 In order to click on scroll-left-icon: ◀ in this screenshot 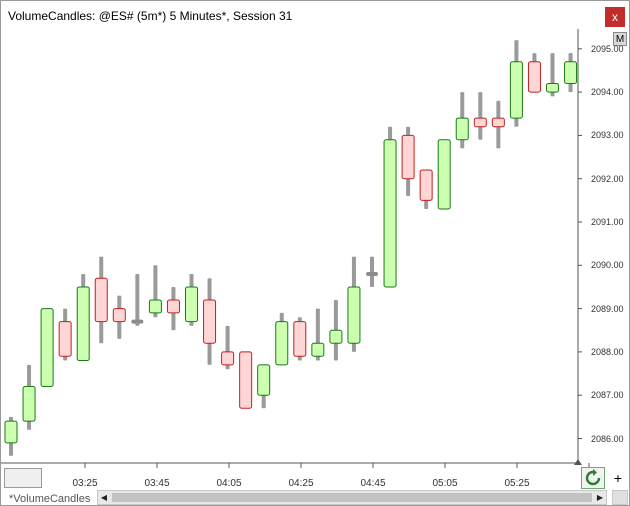, I will do `click(104, 497)`.